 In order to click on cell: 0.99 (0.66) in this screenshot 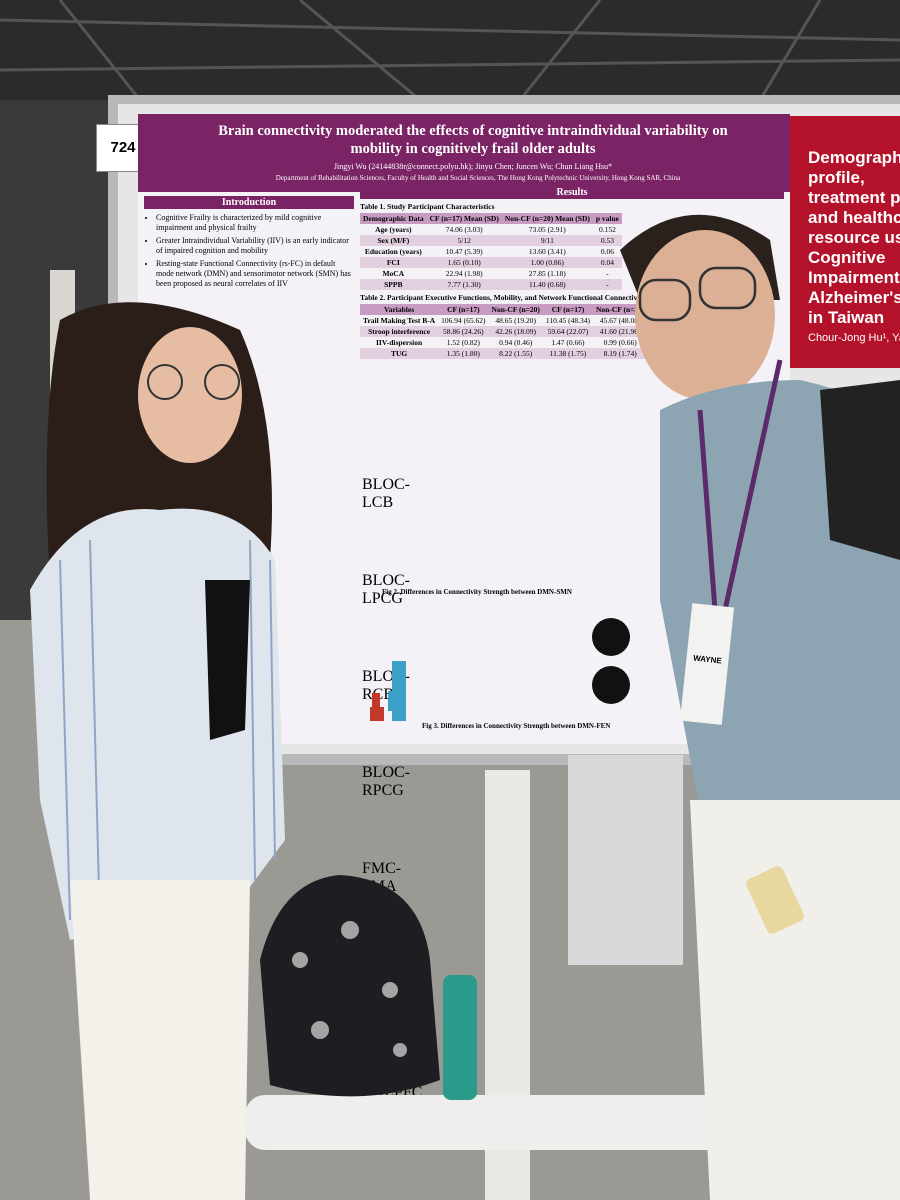, I will do `click(620, 342)`.